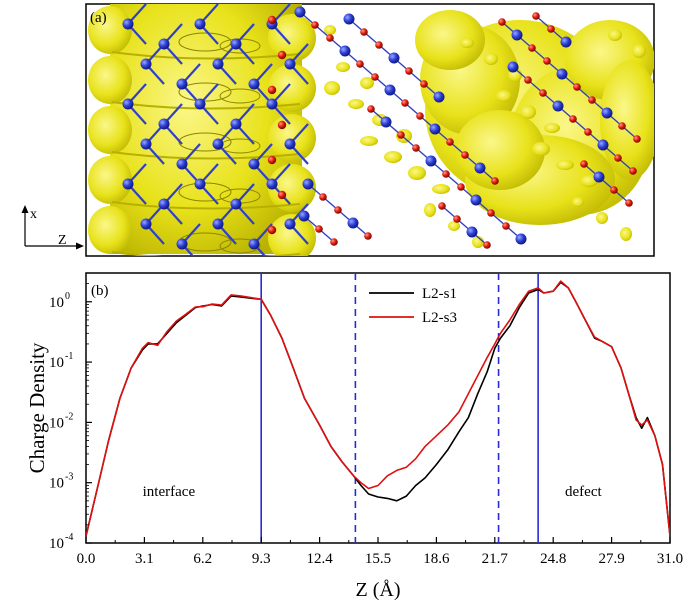  Describe the element at coordinates (495, 559) in the screenshot. I see `x-tick-label-7: 21.7` at that location.